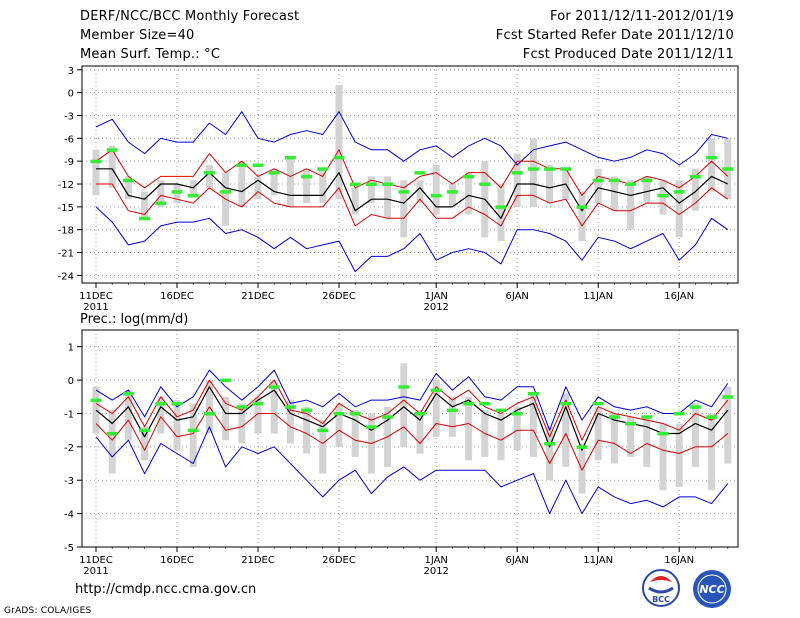  What do you see at coordinates (177, 296) in the screenshot?
I see `xtick-label: 16DEC` at bounding box center [177, 296].